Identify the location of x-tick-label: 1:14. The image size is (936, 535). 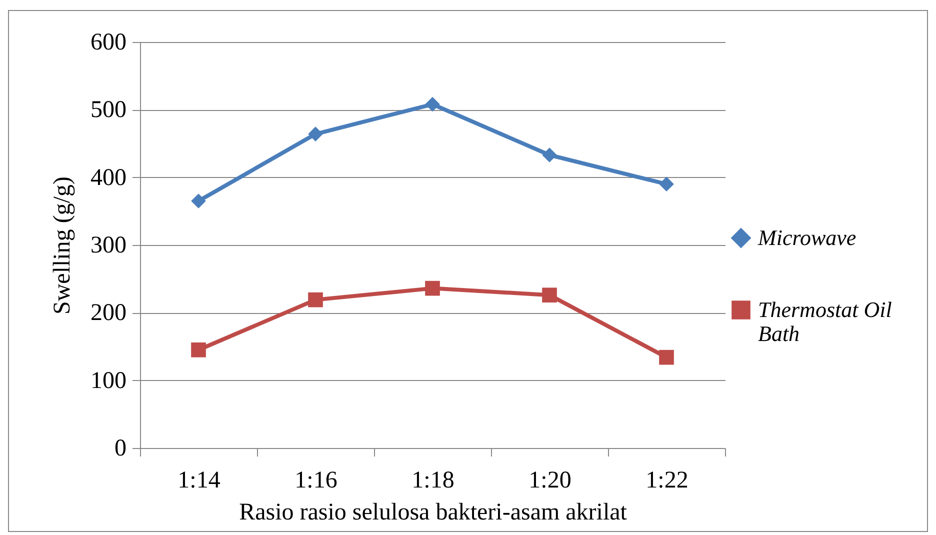
(199, 481).